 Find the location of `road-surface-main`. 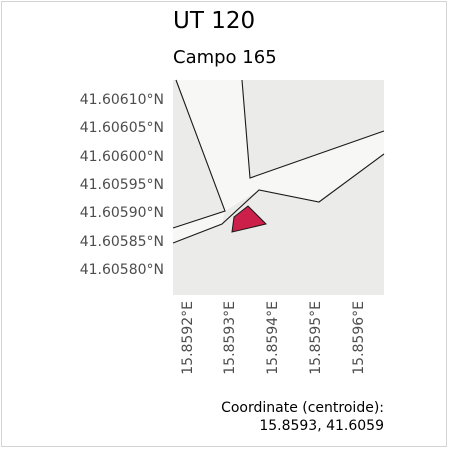

road-surface-main is located at coordinates (278, 187).